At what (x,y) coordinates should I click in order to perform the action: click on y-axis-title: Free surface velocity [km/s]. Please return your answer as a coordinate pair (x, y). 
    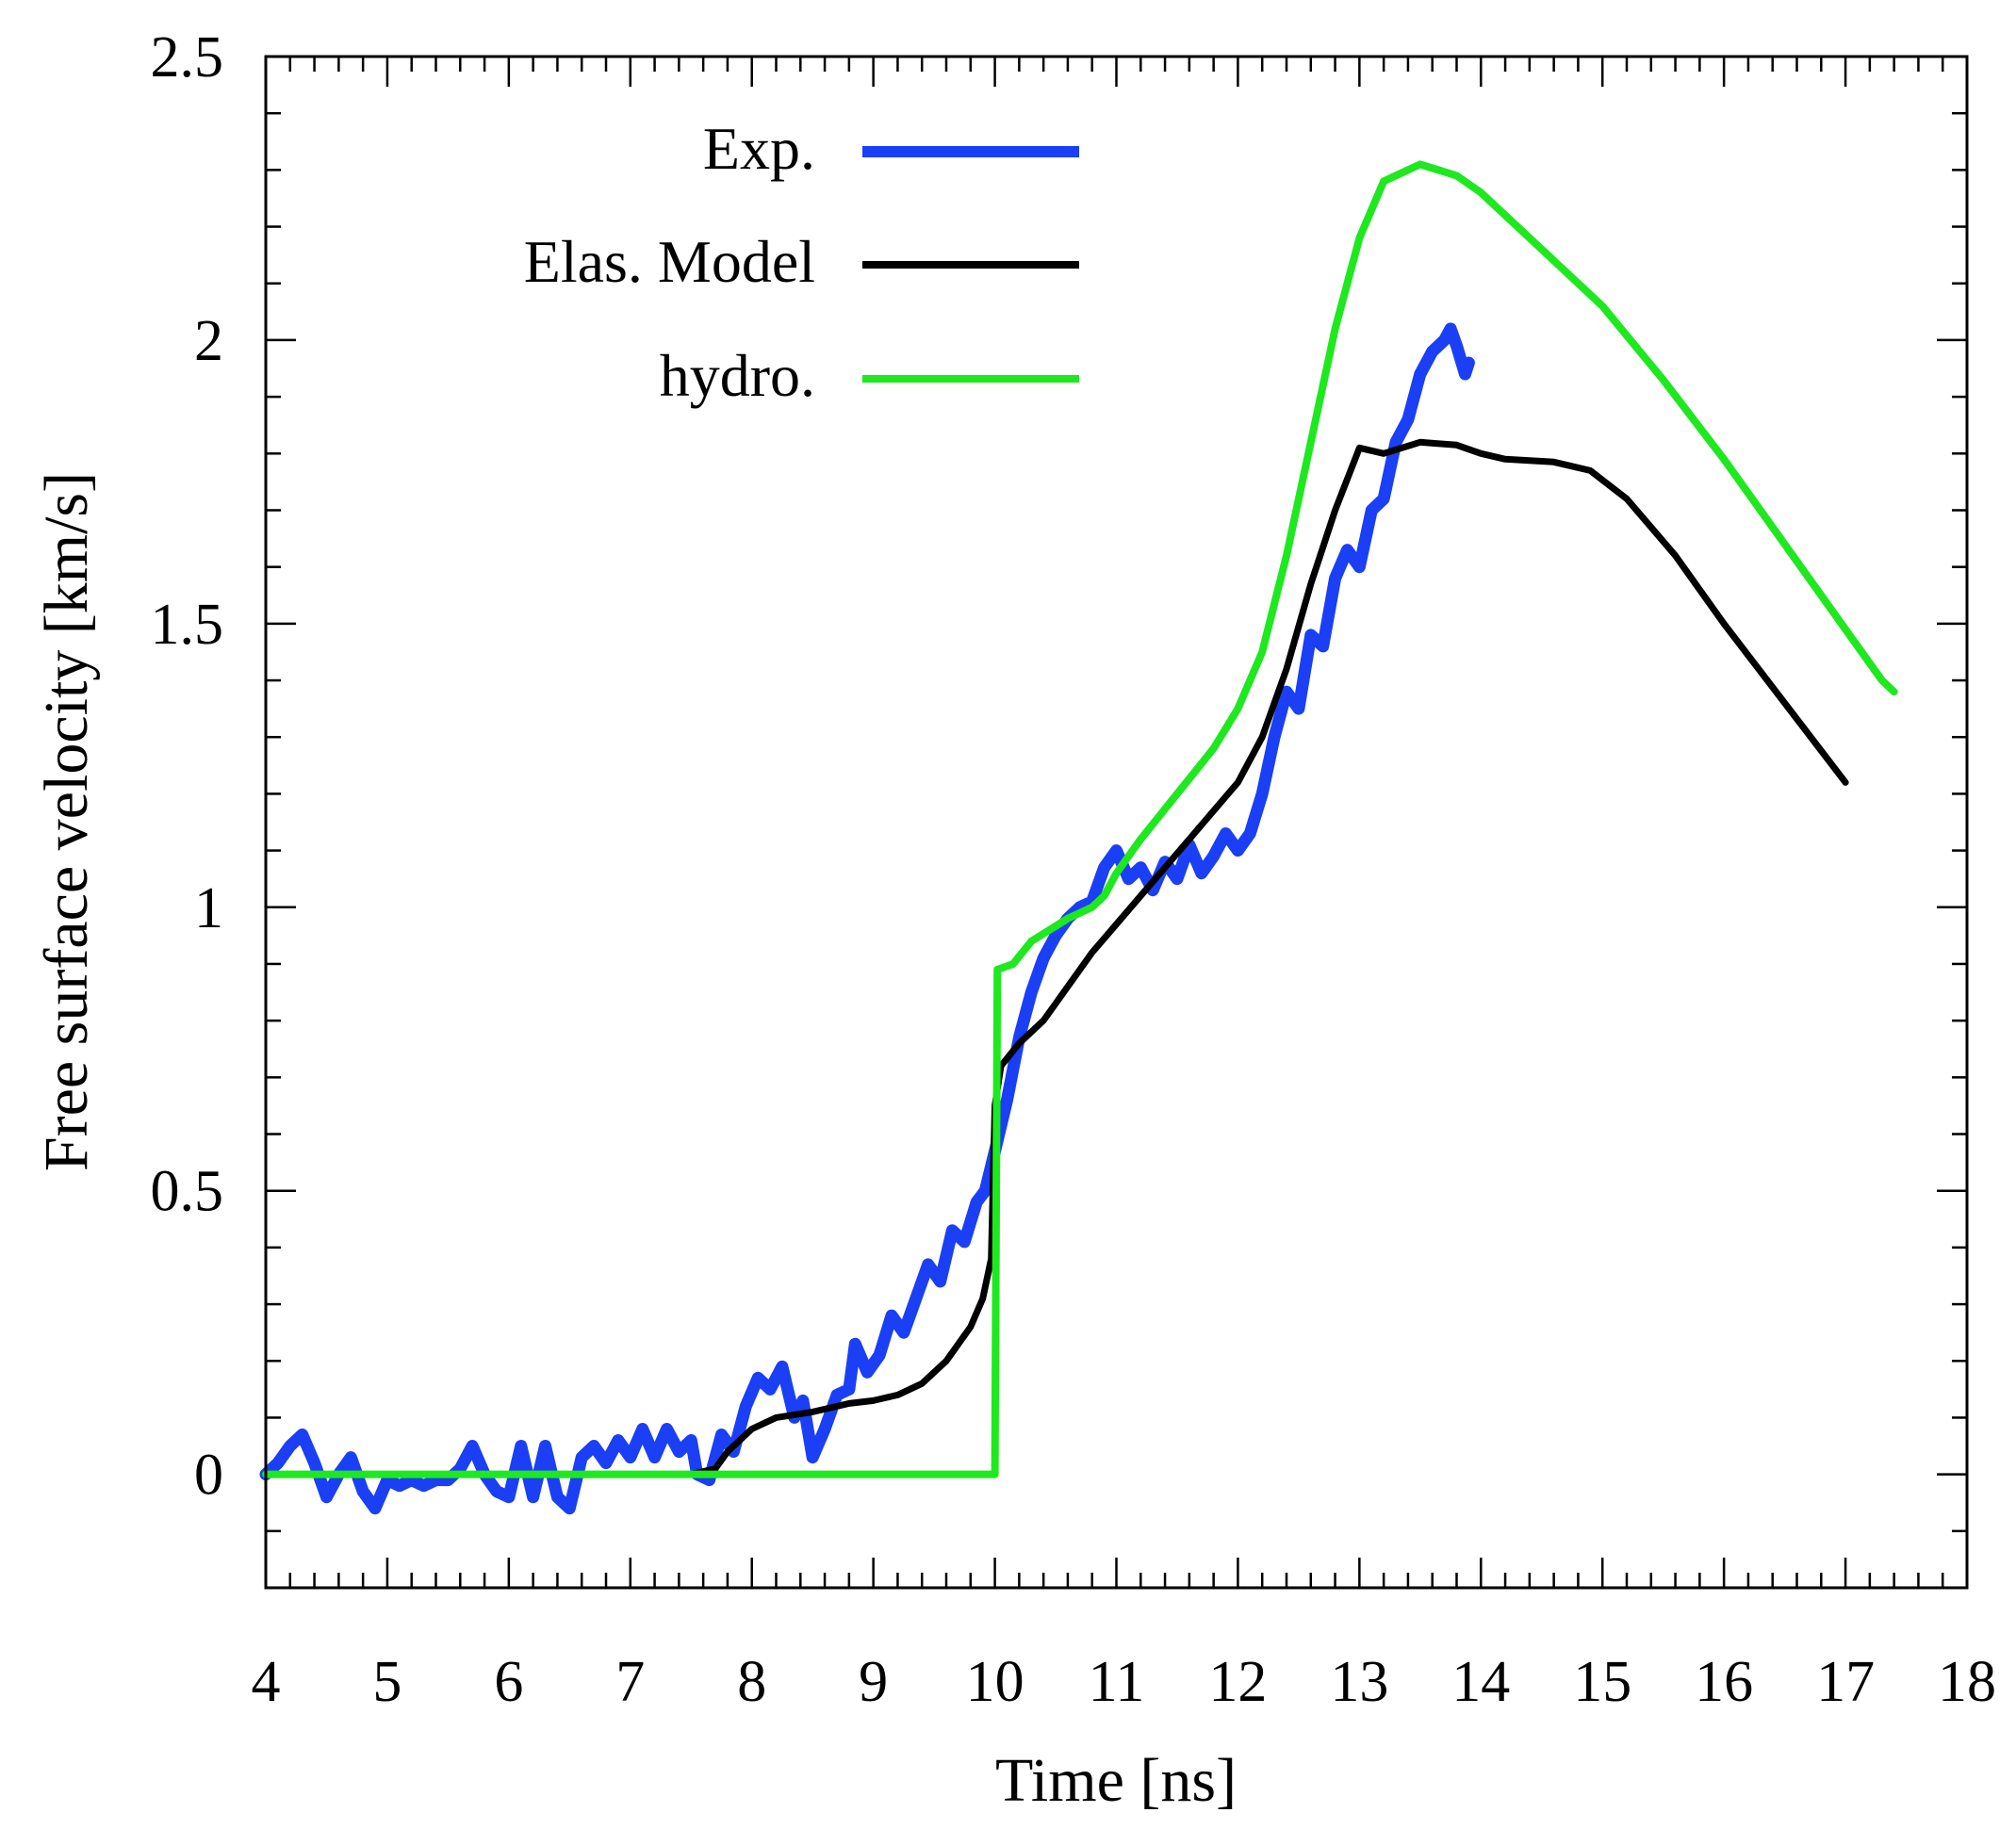
    Looking at the image, I should click on (66, 821).